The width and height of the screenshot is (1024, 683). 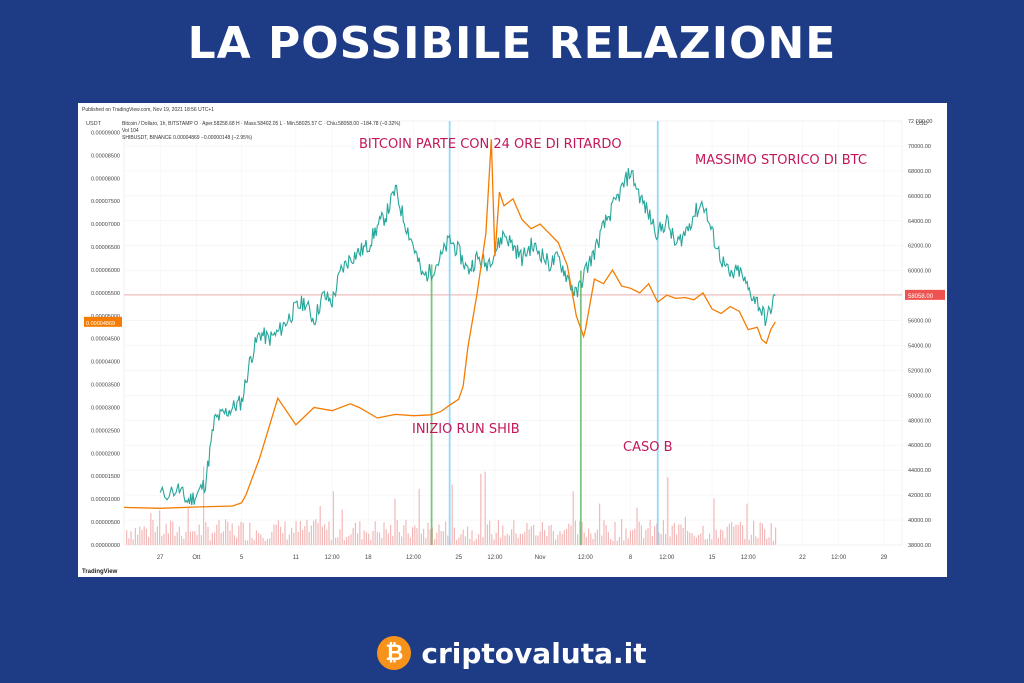 I want to click on left-tick-label: 0.00005500, so click(x=105, y=294).